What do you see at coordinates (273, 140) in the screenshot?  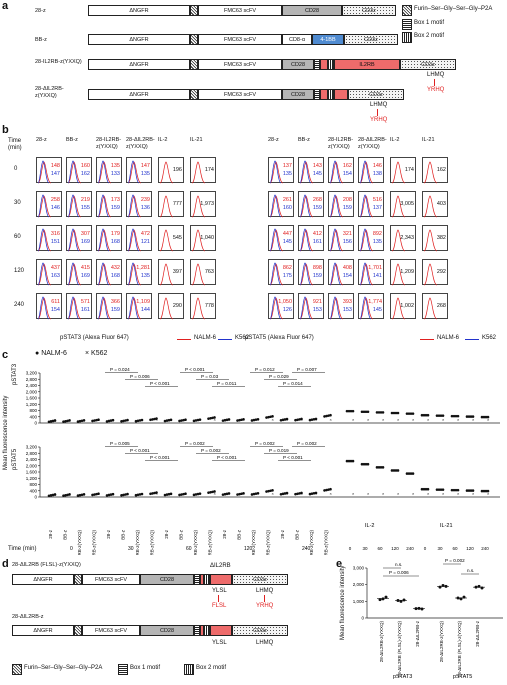 I see `column-header: 28-z` at bounding box center [273, 140].